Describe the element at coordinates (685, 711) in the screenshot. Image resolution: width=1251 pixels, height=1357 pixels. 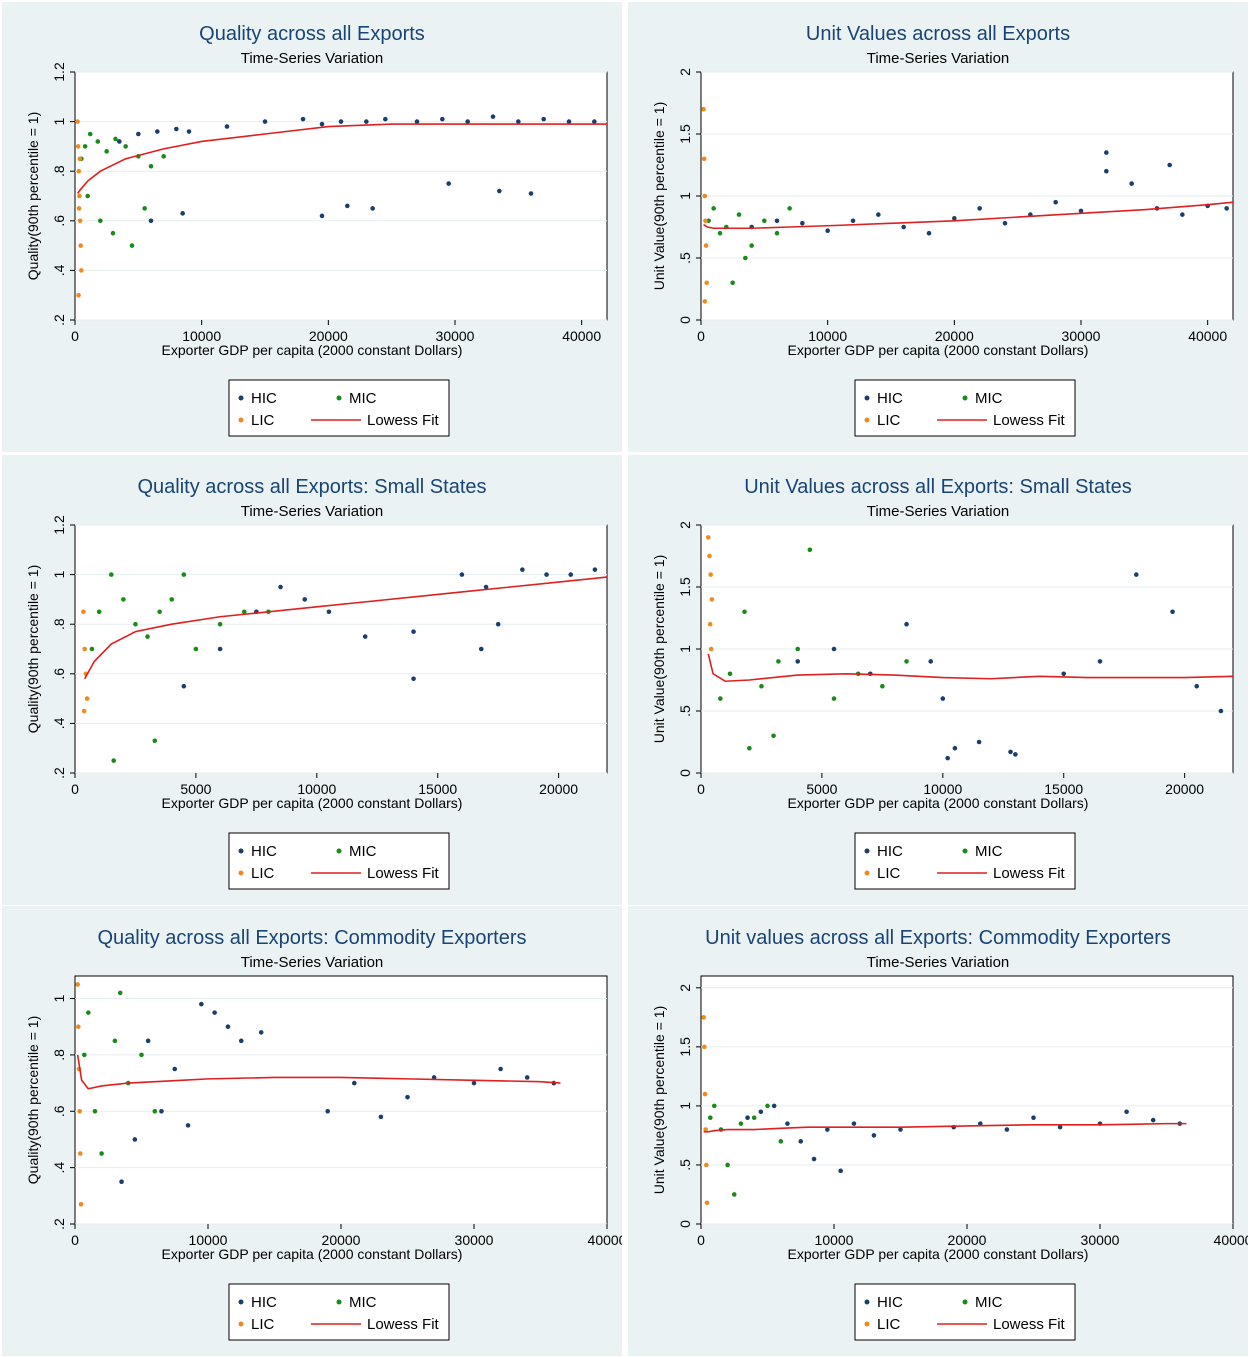
I see `y-tick-label: .5` at that location.